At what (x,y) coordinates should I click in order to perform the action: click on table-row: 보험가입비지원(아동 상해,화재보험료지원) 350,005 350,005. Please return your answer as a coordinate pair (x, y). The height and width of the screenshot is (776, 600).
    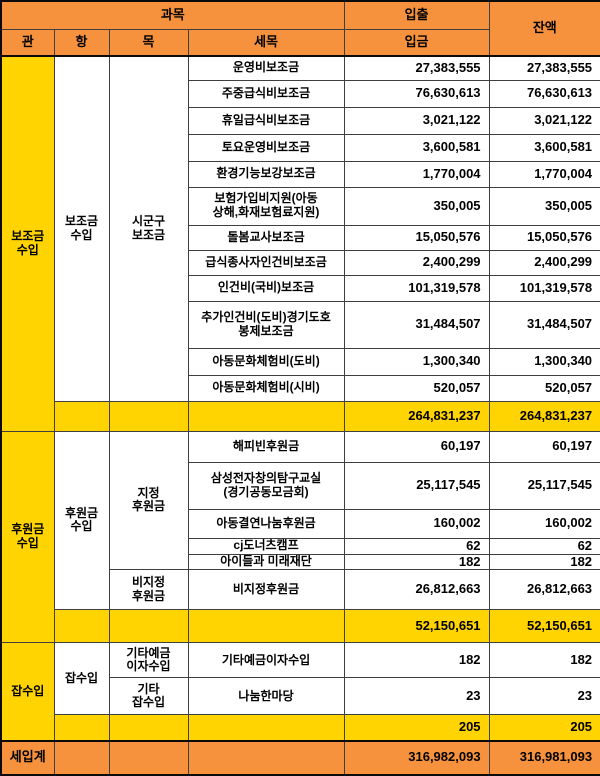
    Looking at the image, I should click on (300, 206).